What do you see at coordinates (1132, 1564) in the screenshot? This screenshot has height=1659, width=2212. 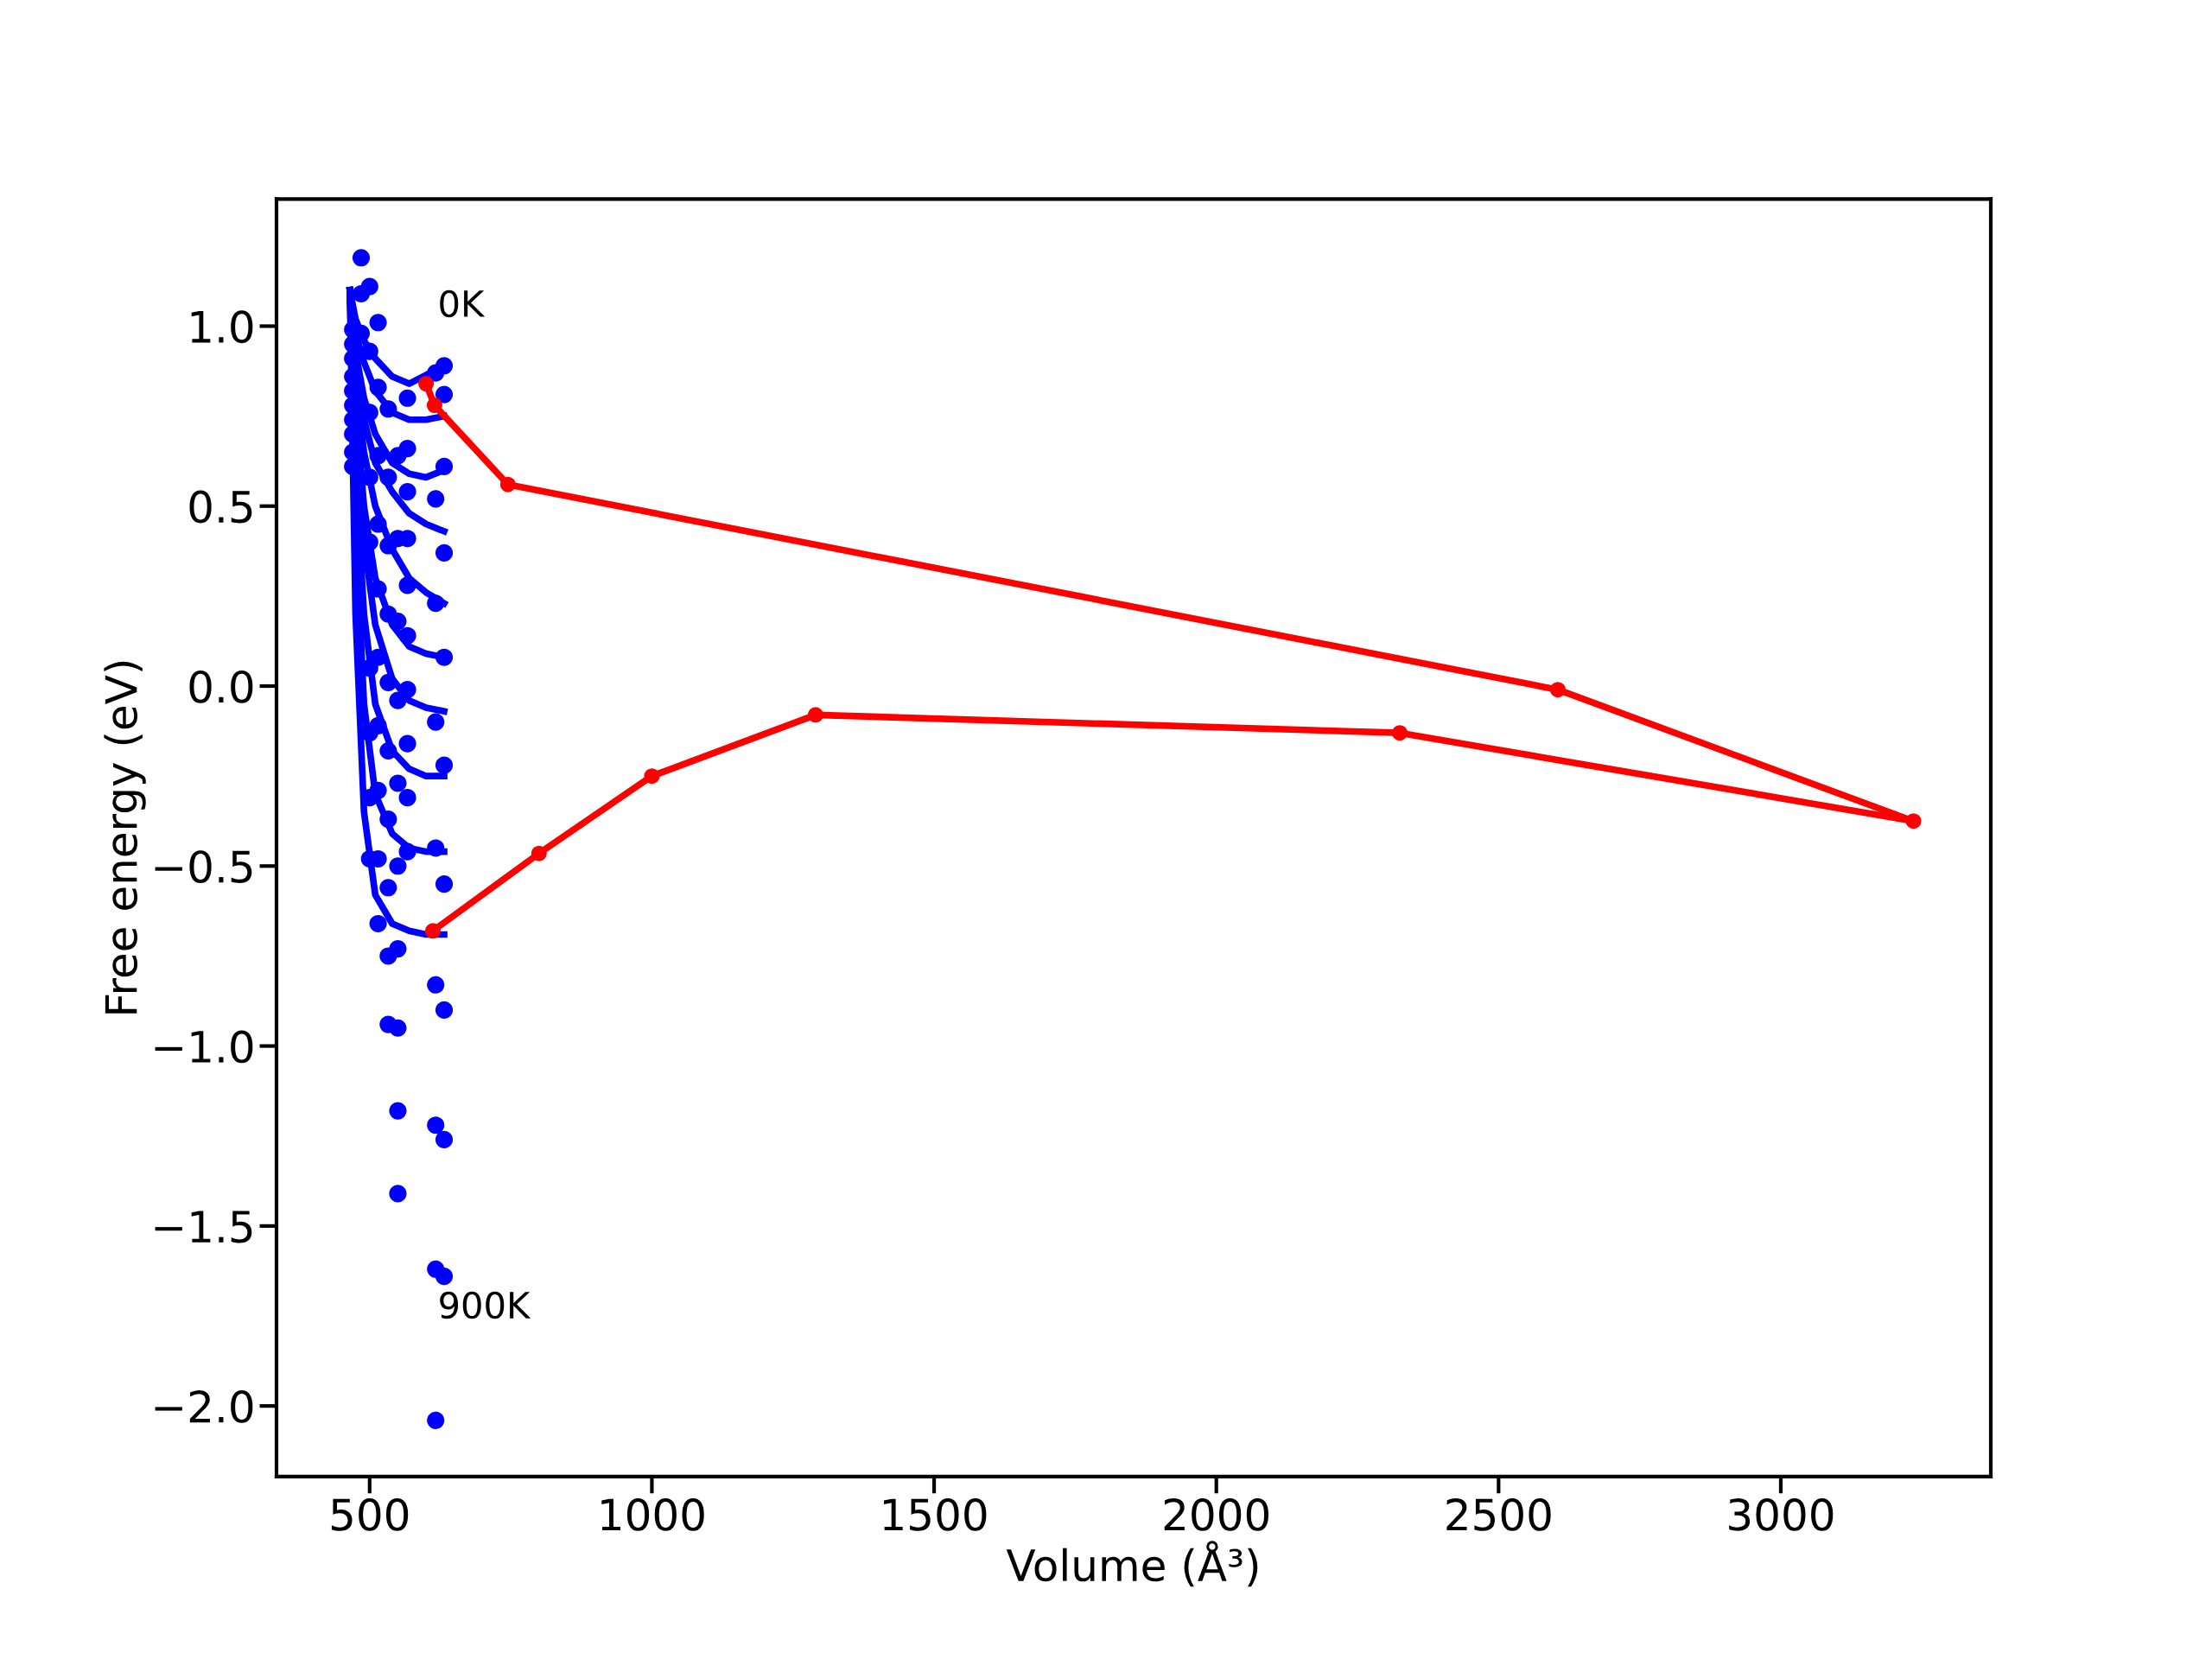 I see `x-axis-title: Volume (Å³)` at bounding box center [1132, 1564].